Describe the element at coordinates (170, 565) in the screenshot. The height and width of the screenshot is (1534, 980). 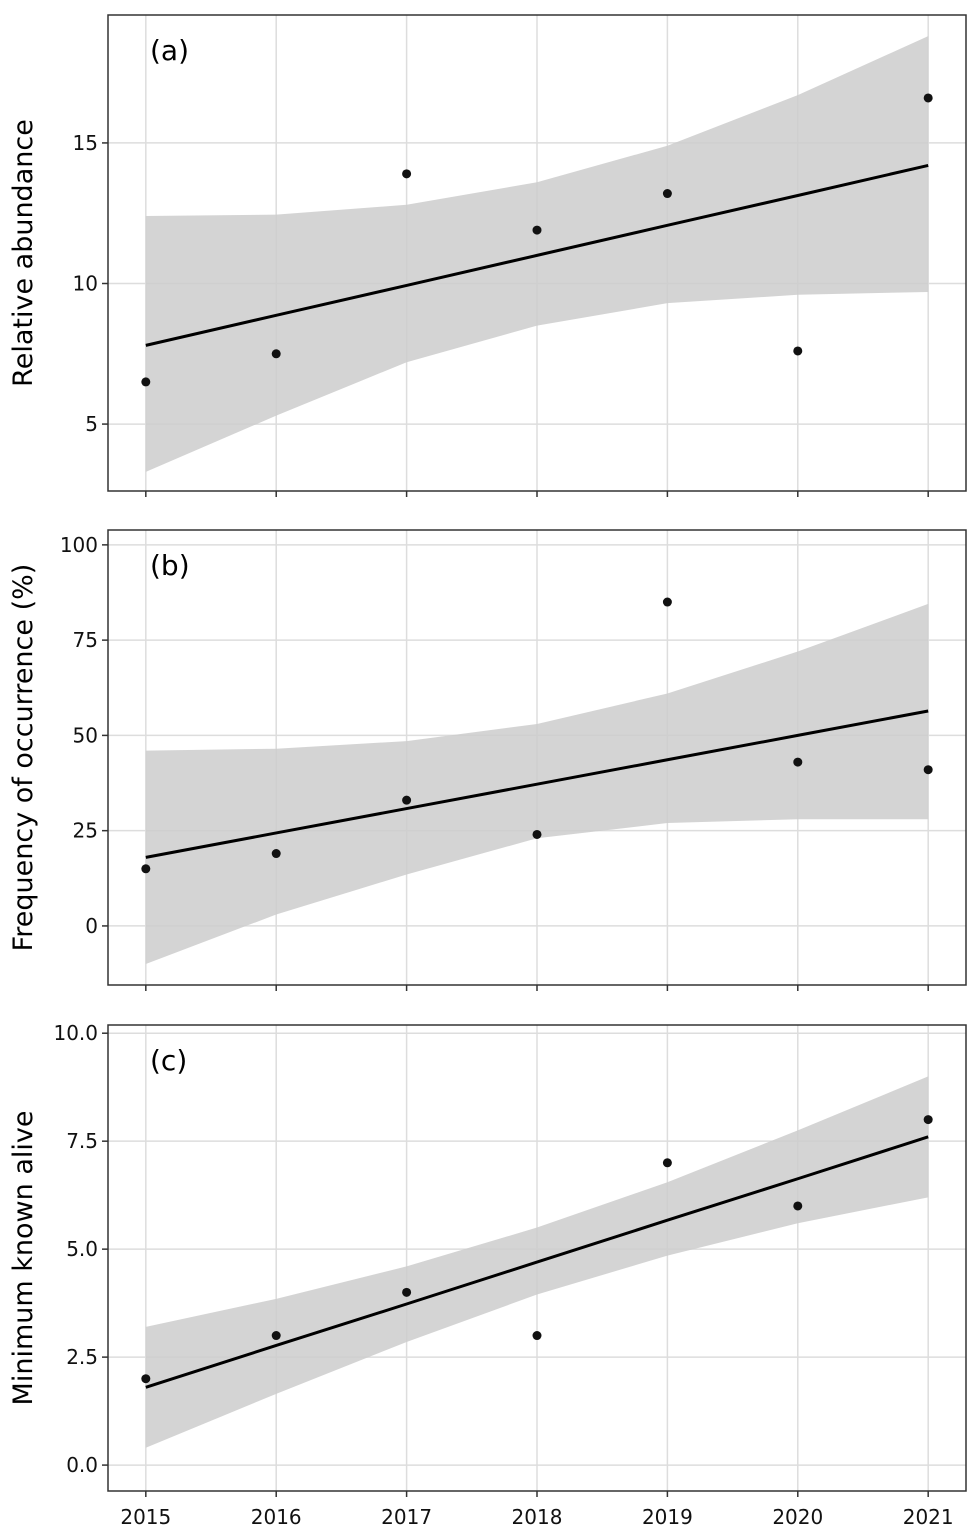
I see `panel-label: (b)` at that location.